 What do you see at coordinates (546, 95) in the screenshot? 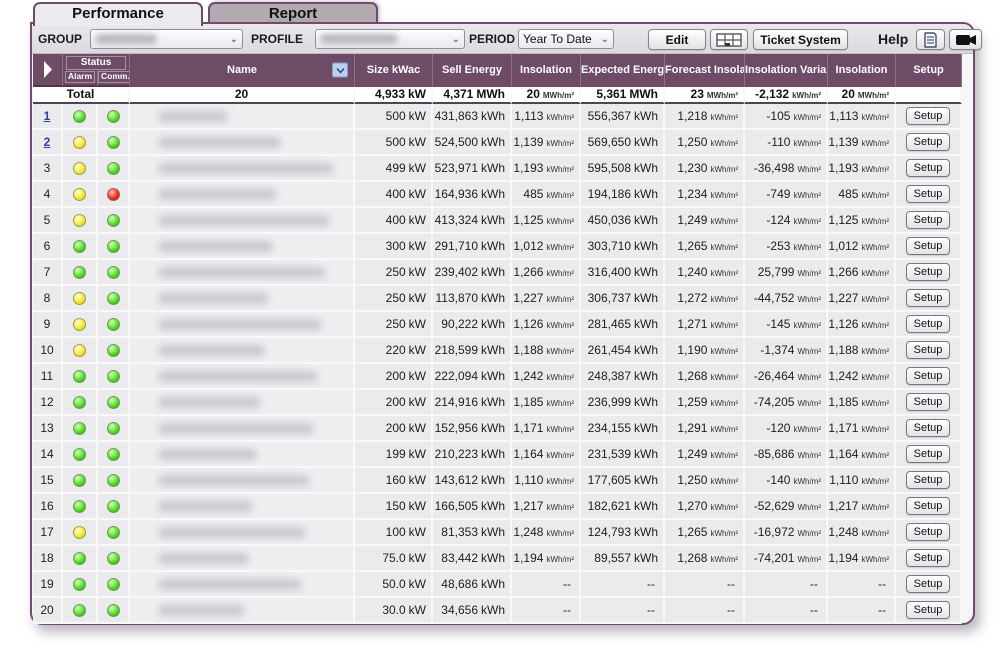
I see `total-insolation: 20 MWh/m²` at bounding box center [546, 95].